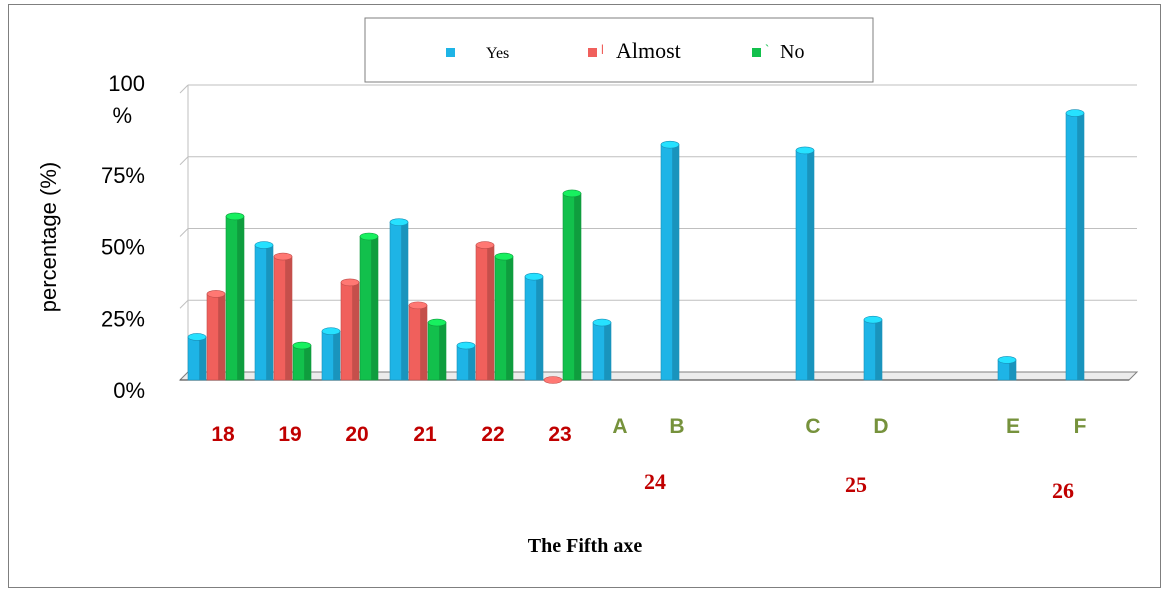 The image size is (1171, 594). Describe the element at coordinates (778, 52) in the screenshot. I see `legend-item-no: ` No` at that location.